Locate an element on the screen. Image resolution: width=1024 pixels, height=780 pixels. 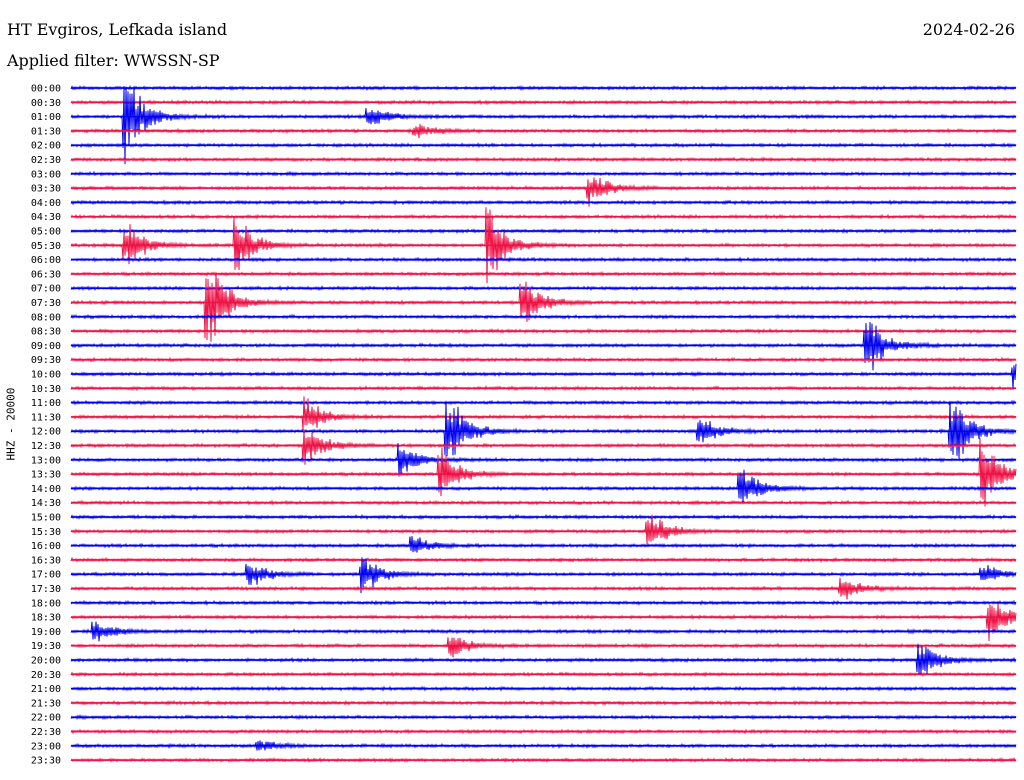
row-time-label: 19:30 is located at coordinates (46, 646).